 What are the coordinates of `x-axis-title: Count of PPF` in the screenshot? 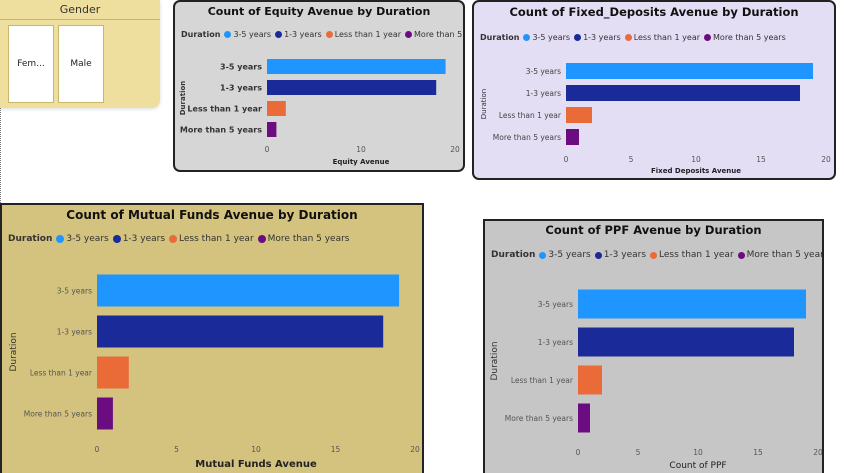 It's located at (697, 466).